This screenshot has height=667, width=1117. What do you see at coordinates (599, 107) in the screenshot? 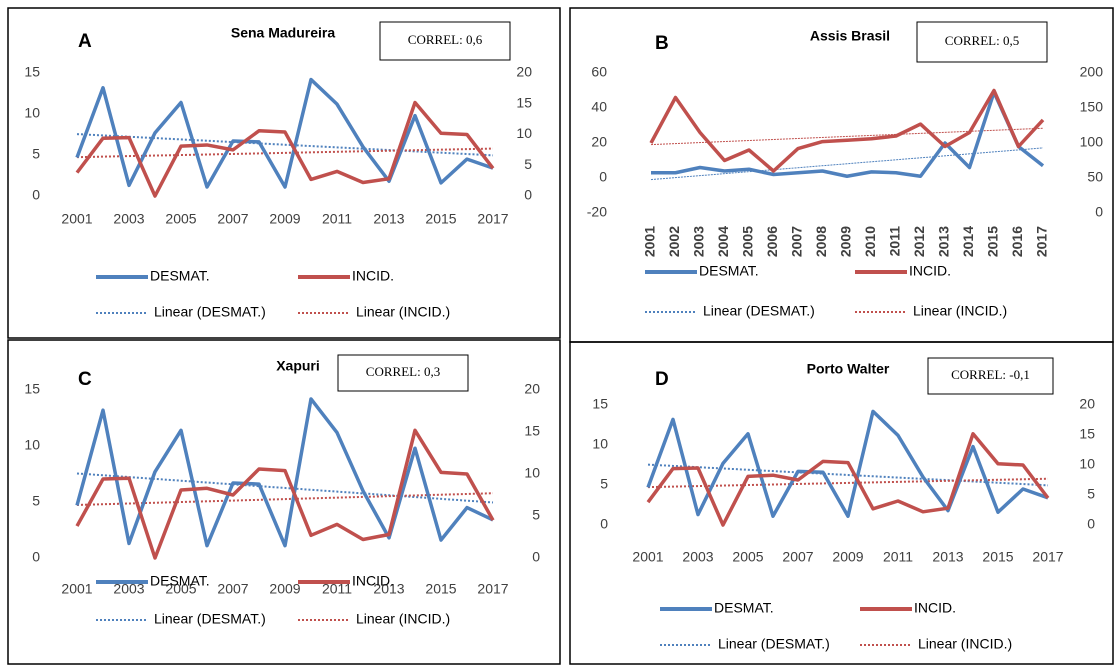
I see `y-tick-label: 40` at bounding box center [599, 107].